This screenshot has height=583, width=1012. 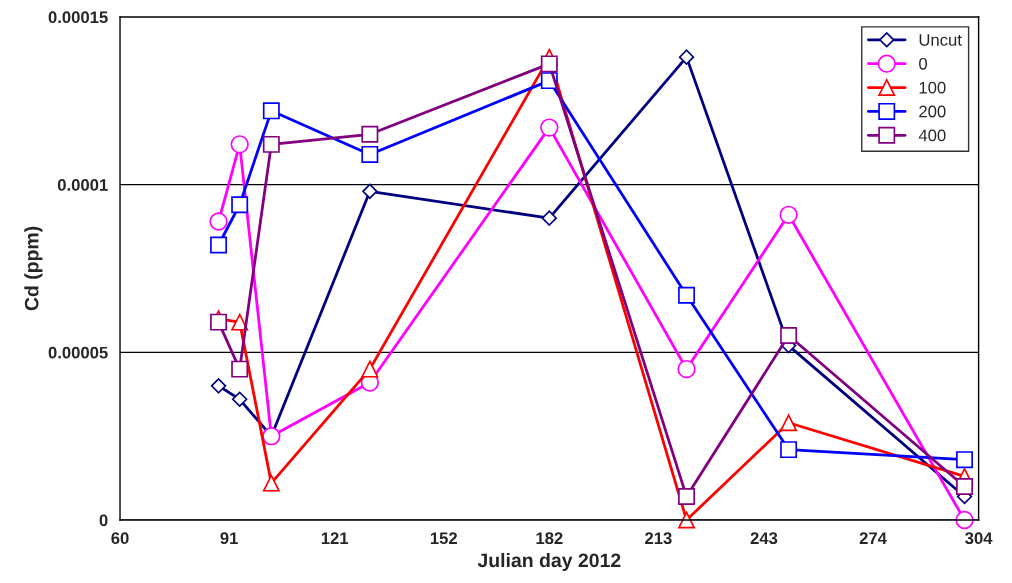 What do you see at coordinates (78, 17) in the screenshot?
I see `y-tick-label: 0.00015` at bounding box center [78, 17].